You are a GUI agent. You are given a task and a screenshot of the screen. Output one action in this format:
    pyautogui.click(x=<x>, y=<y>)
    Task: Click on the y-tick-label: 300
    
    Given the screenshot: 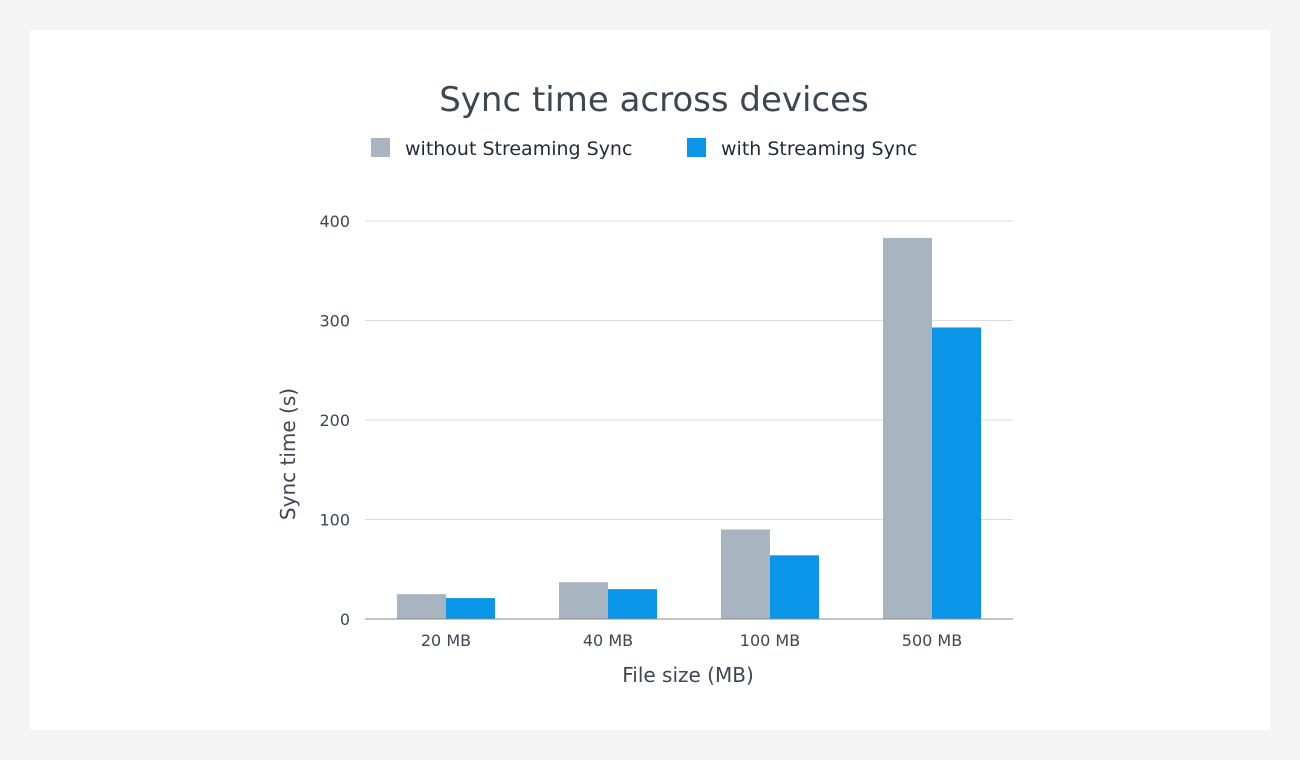 What is the action you would take?
    pyautogui.click(x=334, y=321)
    